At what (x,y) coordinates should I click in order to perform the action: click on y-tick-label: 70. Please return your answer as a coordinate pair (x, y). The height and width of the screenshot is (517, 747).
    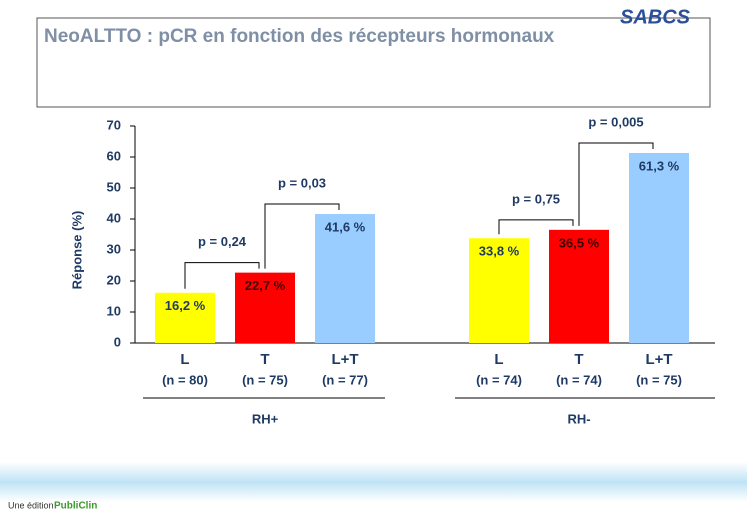
    Looking at the image, I should click on (114, 124).